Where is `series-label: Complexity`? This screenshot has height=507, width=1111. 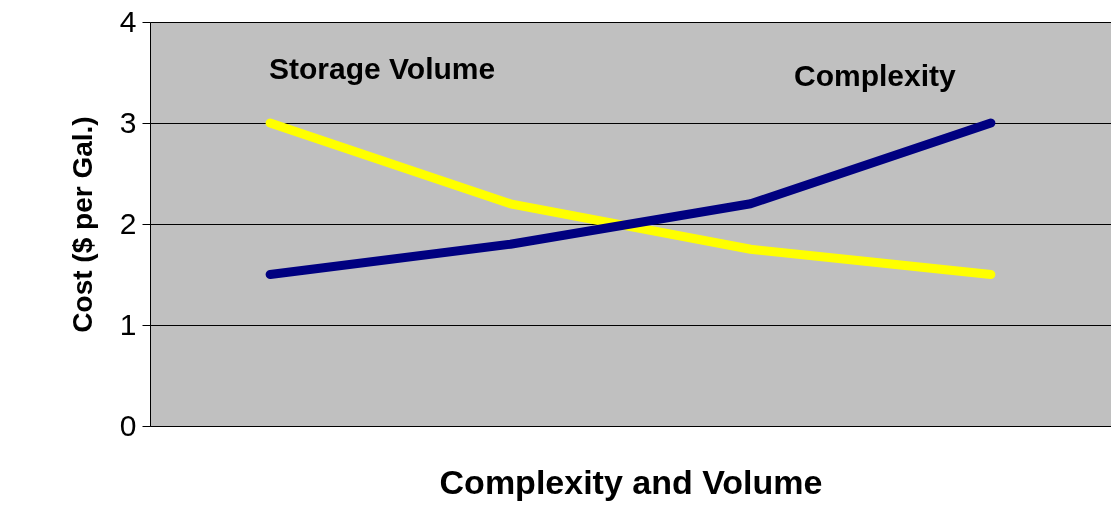
series-label: Complexity is located at coordinates (875, 75).